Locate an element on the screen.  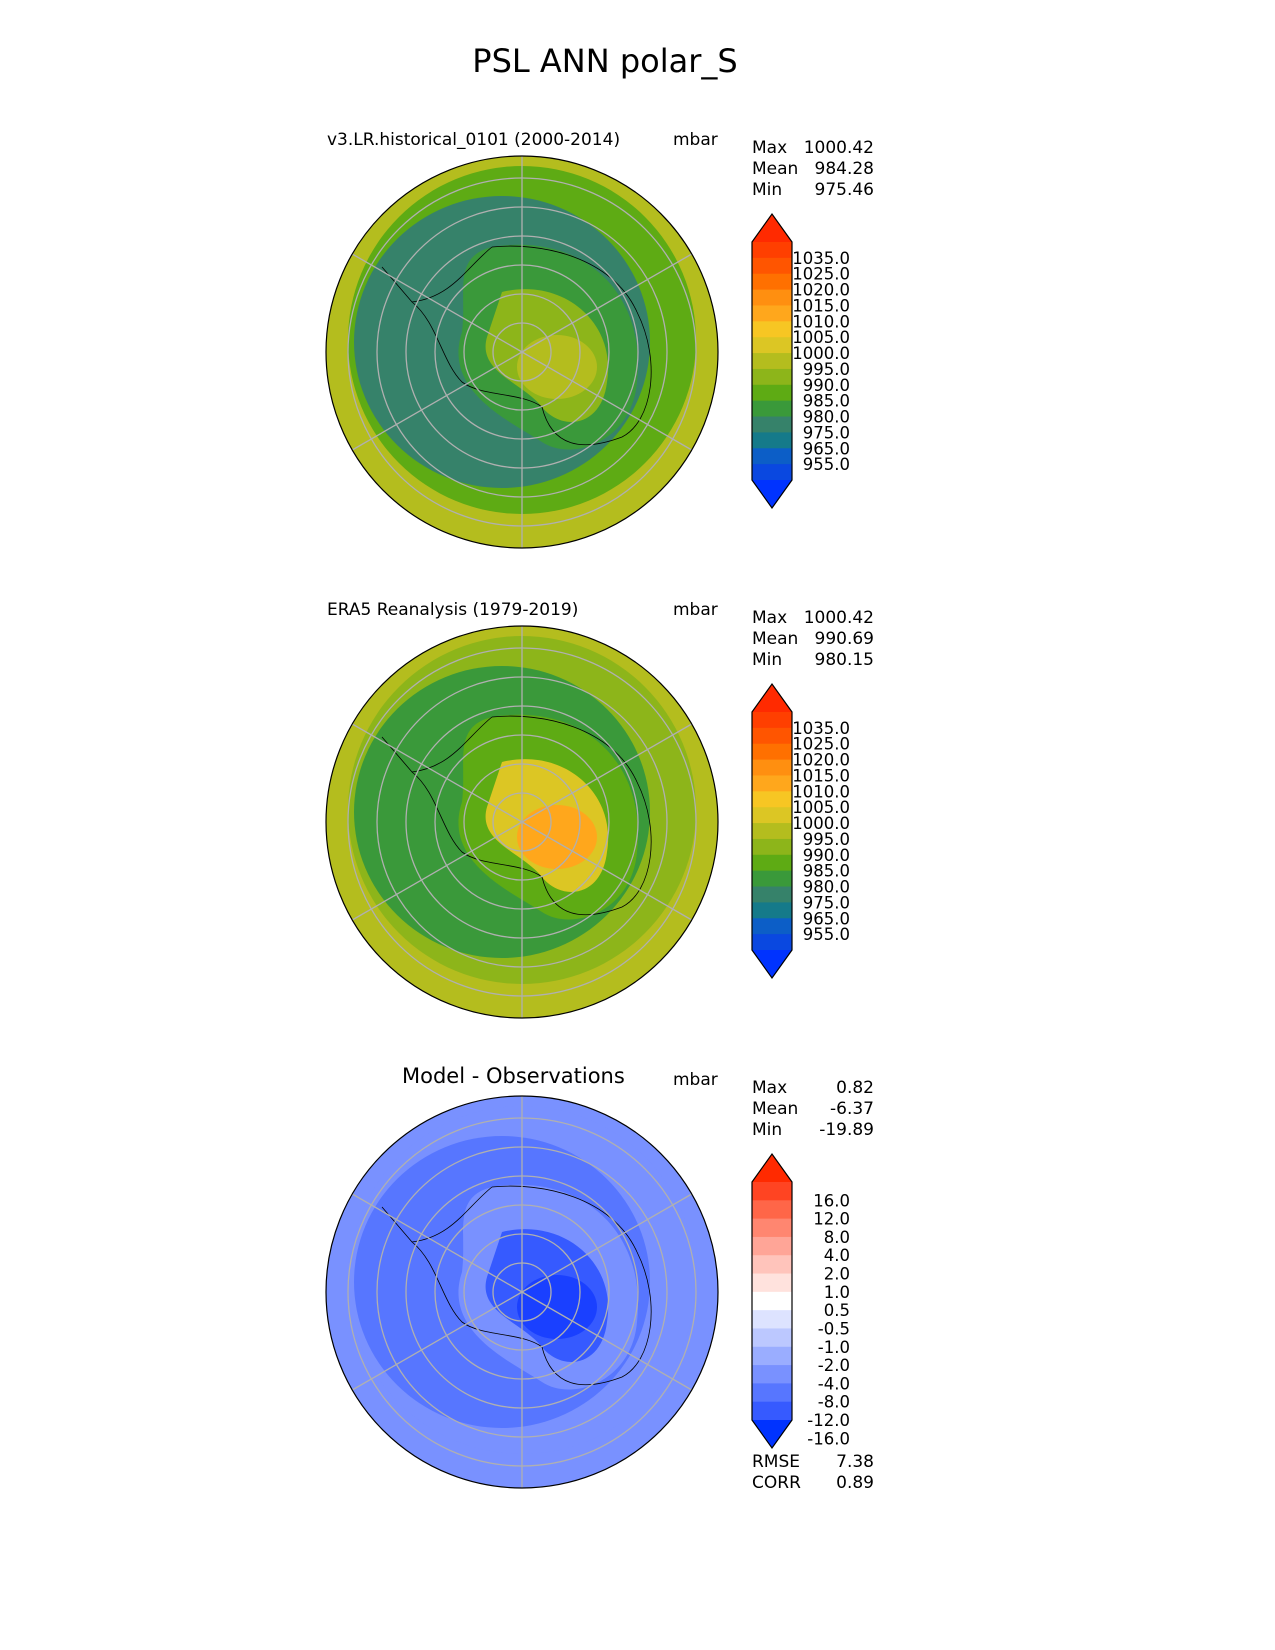
panel-title: ERA5 Reanalysis (1979-2019) is located at coordinates (453, 610).